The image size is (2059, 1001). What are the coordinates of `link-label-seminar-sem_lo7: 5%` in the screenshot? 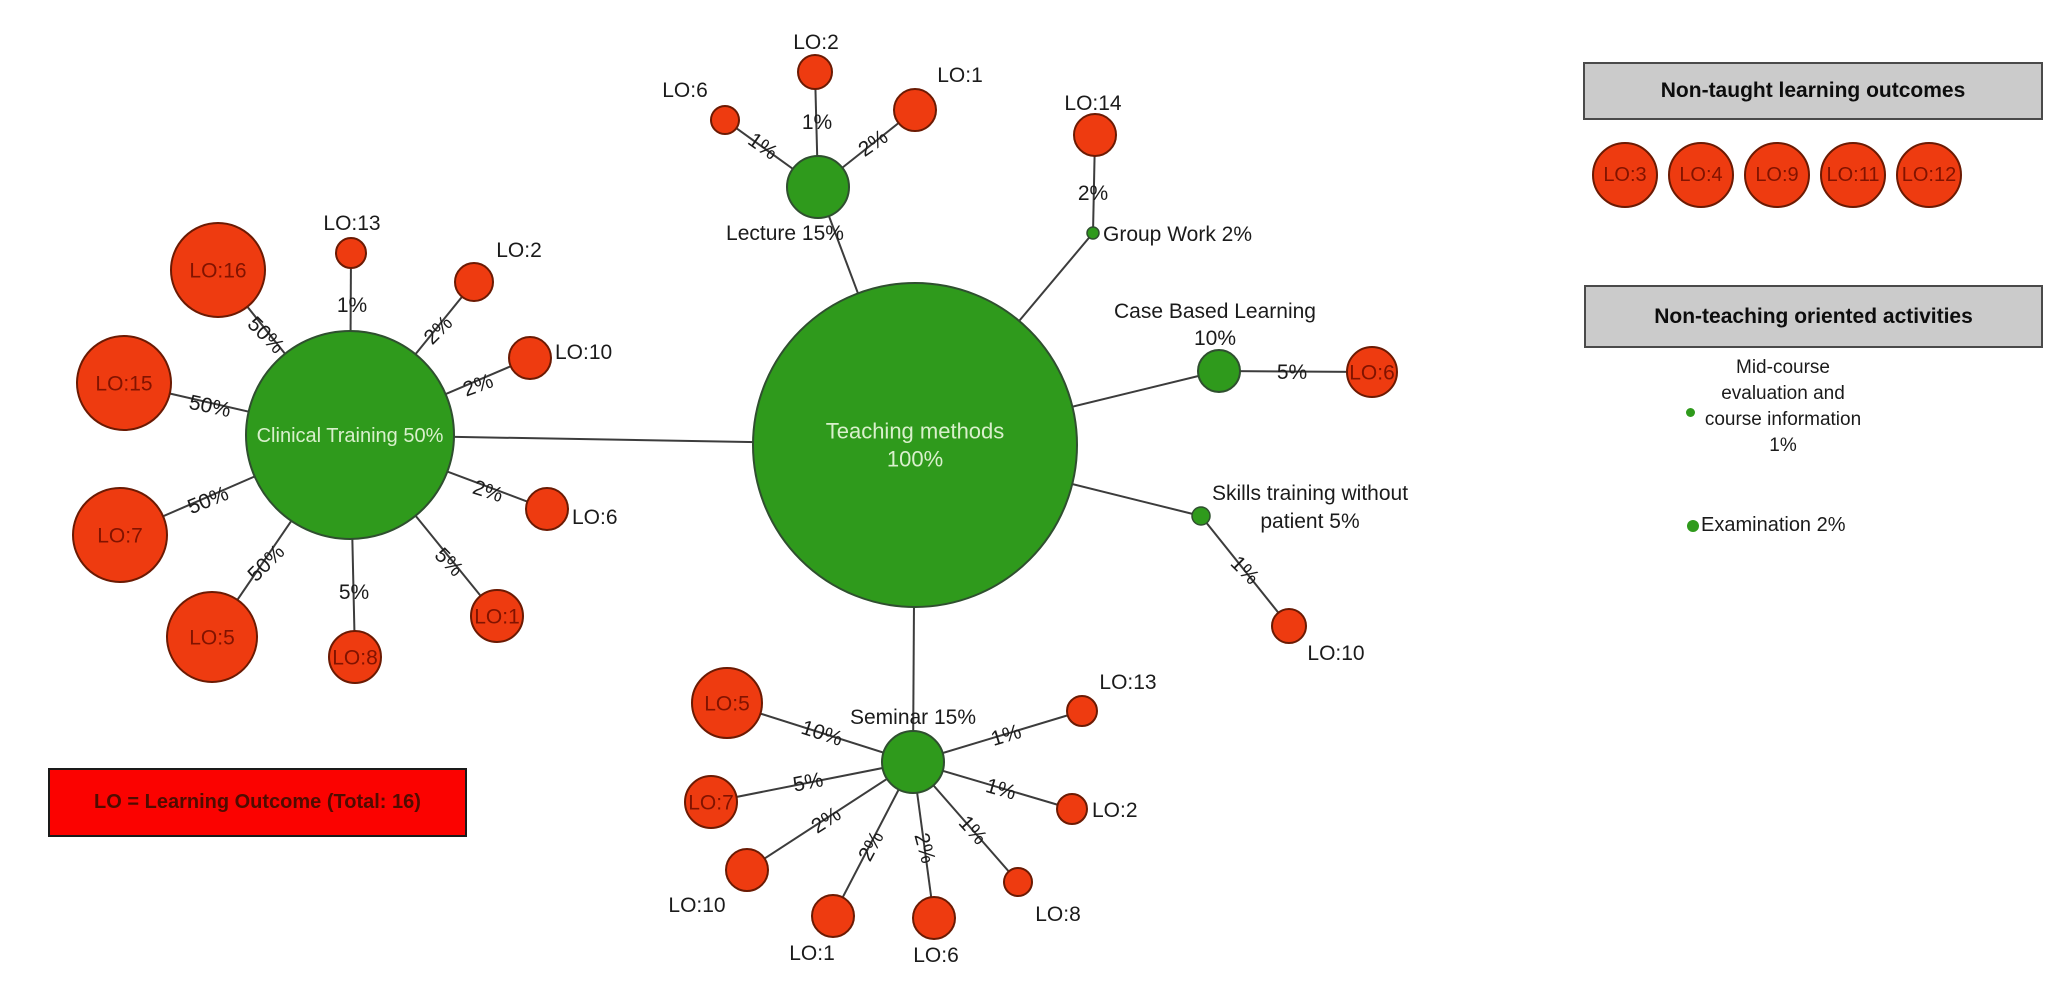 It's located at (808, 782).